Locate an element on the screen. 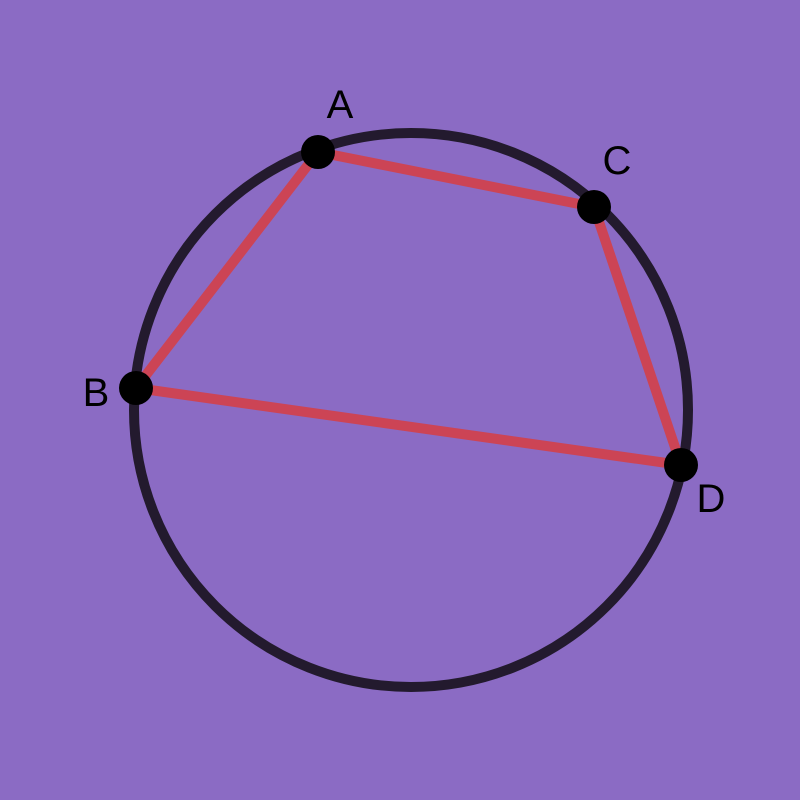  point-a is located at coordinates (318, 152).